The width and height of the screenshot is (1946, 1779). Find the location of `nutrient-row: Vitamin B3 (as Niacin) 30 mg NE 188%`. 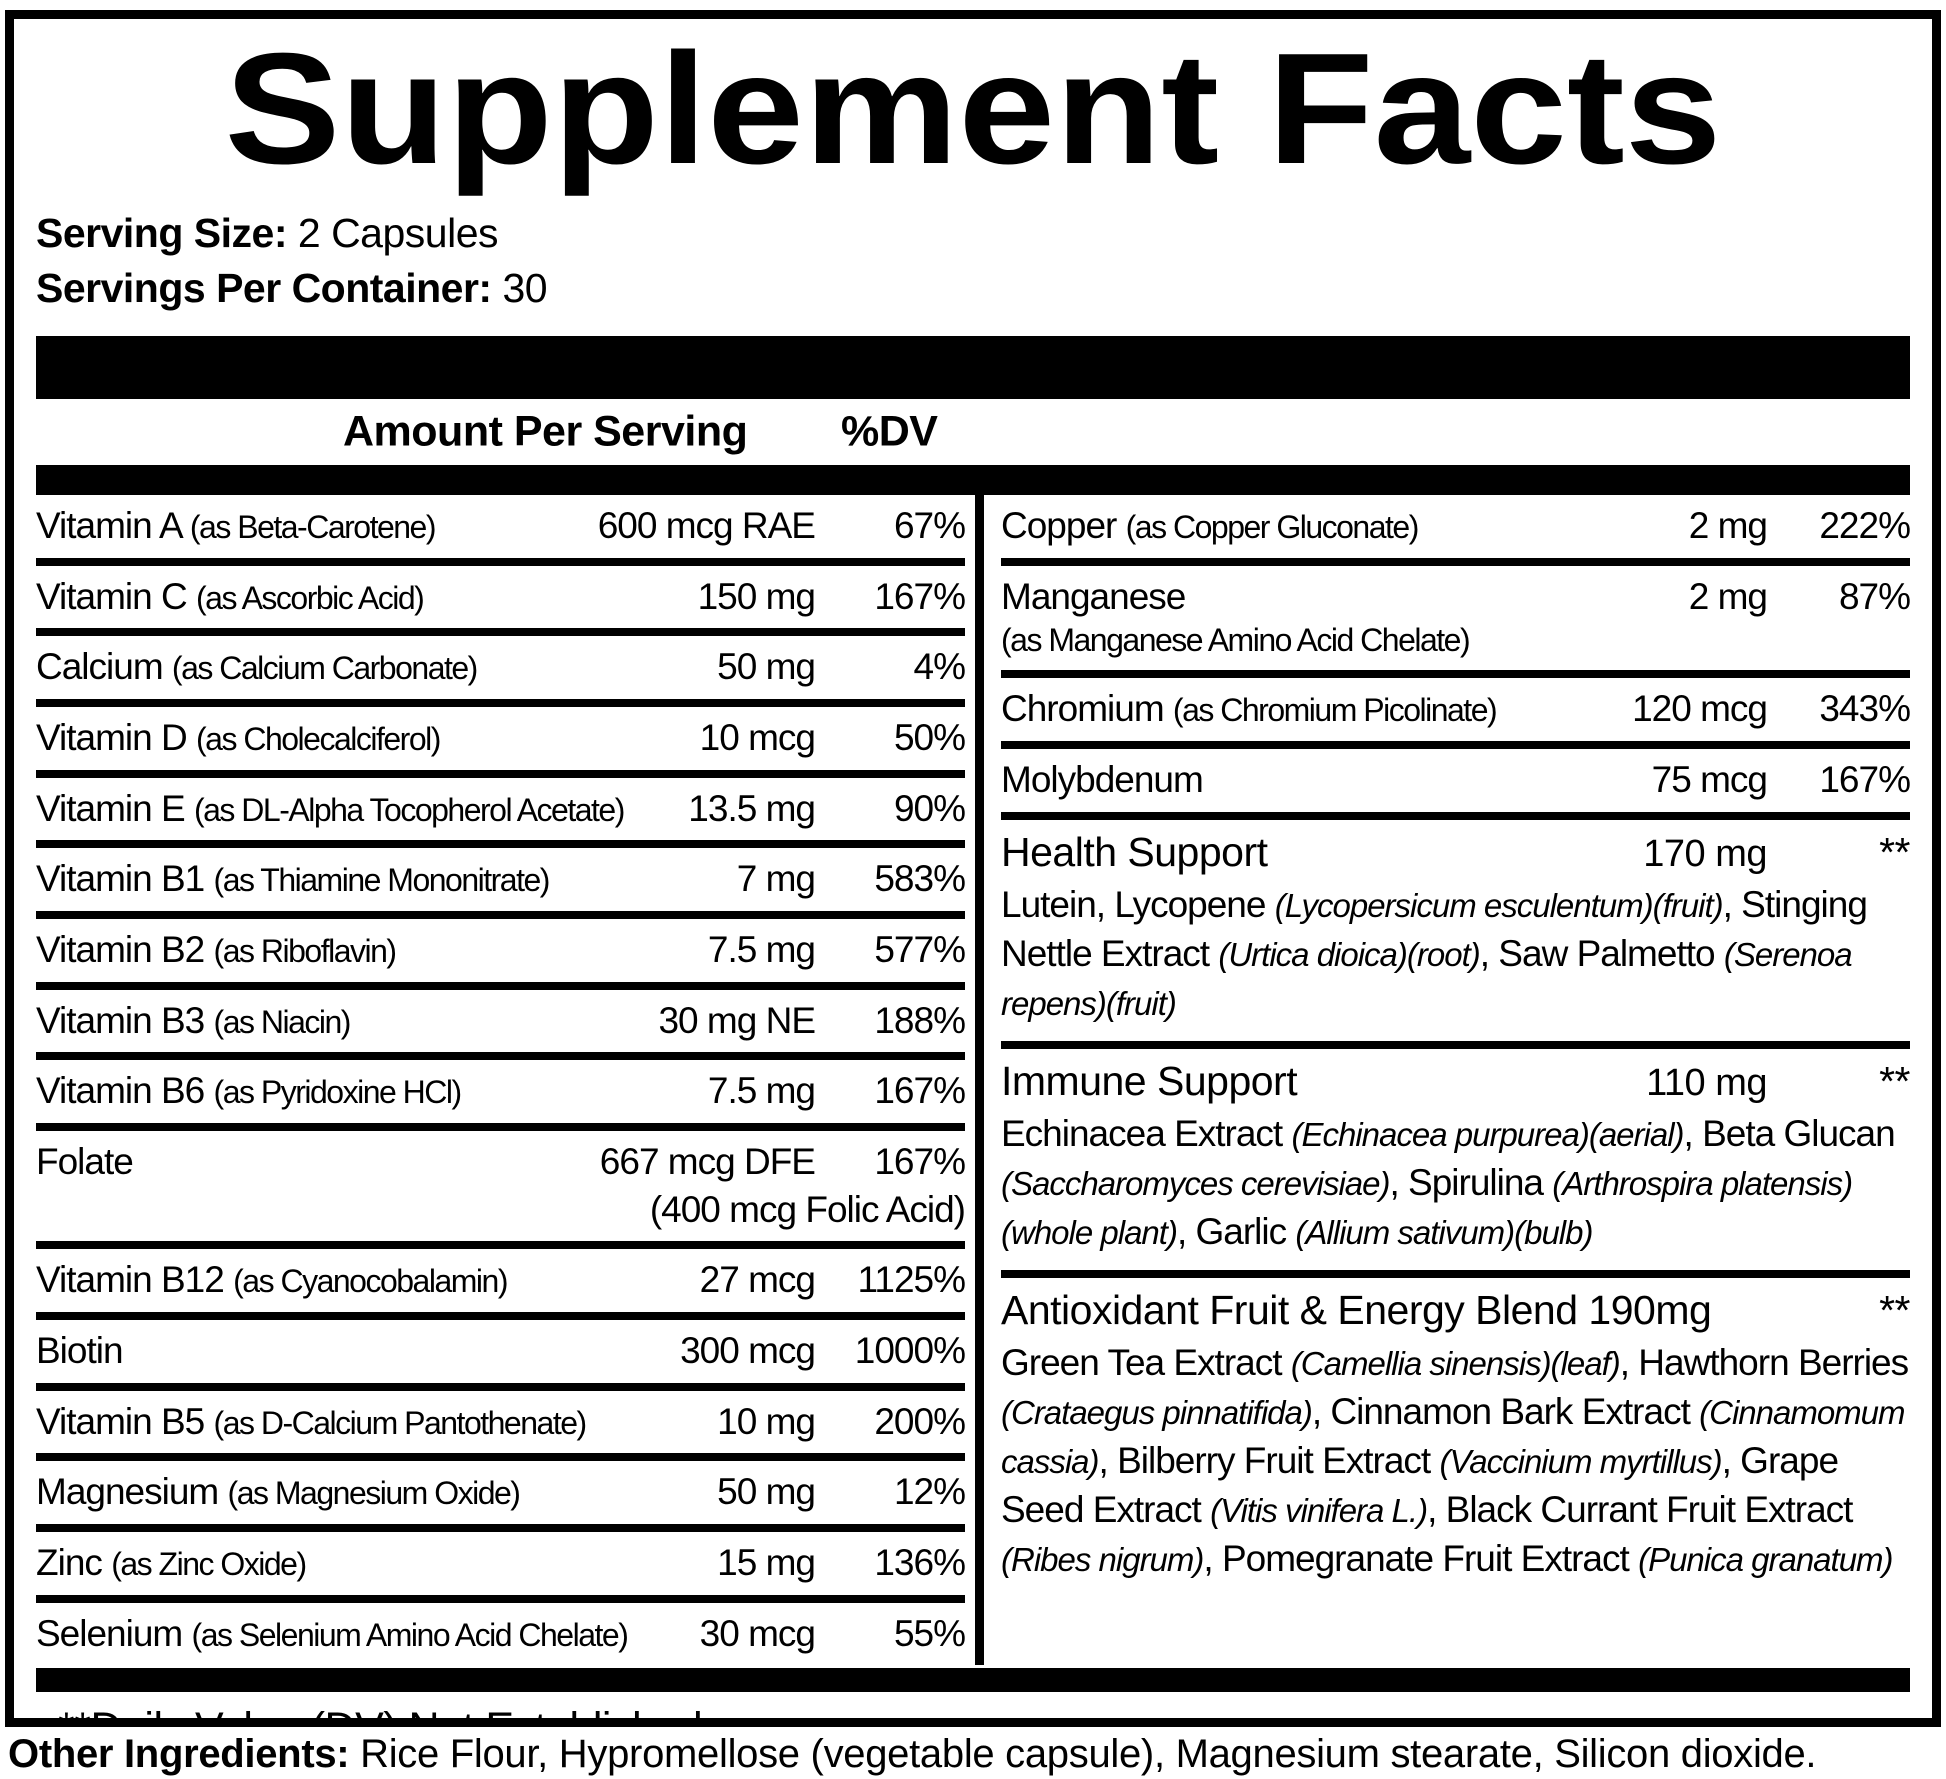

nutrient-row: Vitamin B3 (as Niacin) 30 mg NE 188% is located at coordinates (501, 1025).